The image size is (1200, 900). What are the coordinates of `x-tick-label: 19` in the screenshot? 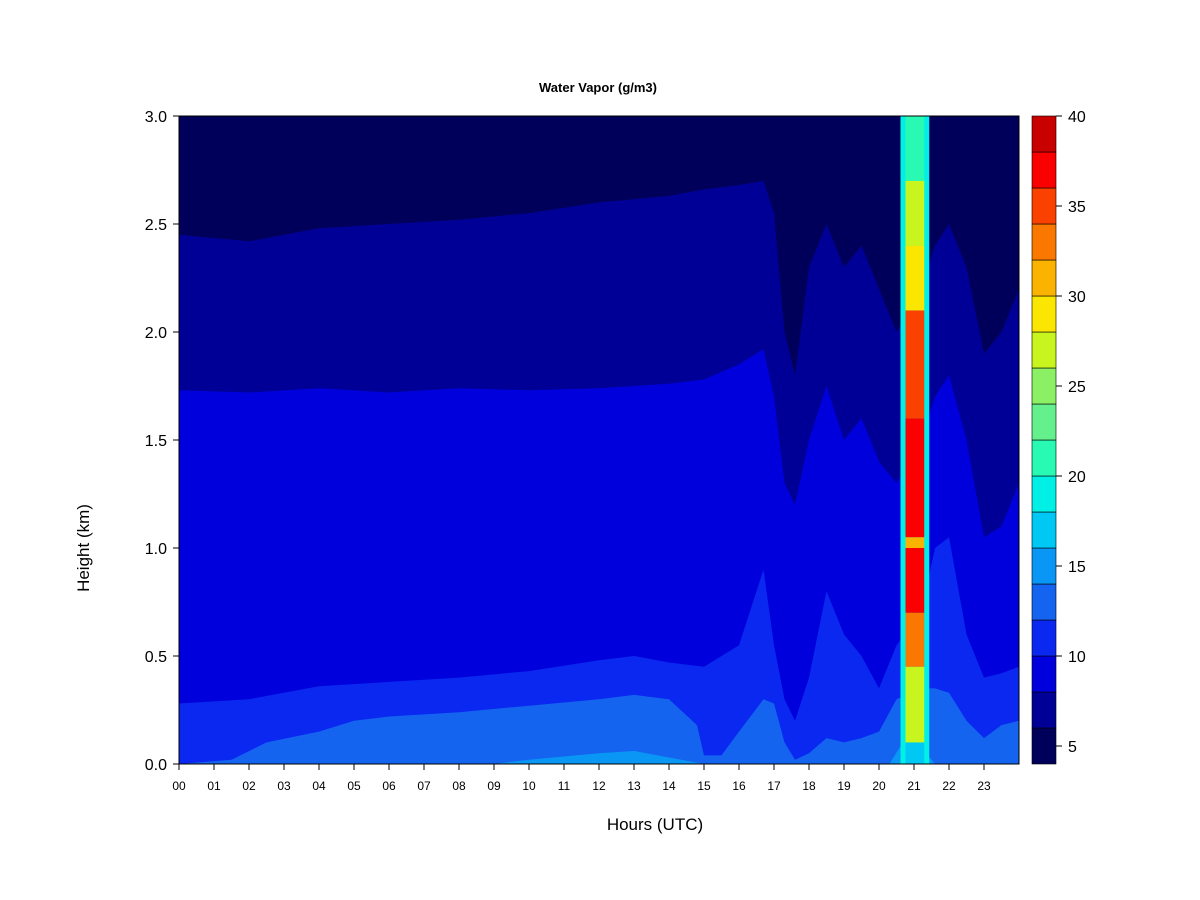 It's located at (844, 786).